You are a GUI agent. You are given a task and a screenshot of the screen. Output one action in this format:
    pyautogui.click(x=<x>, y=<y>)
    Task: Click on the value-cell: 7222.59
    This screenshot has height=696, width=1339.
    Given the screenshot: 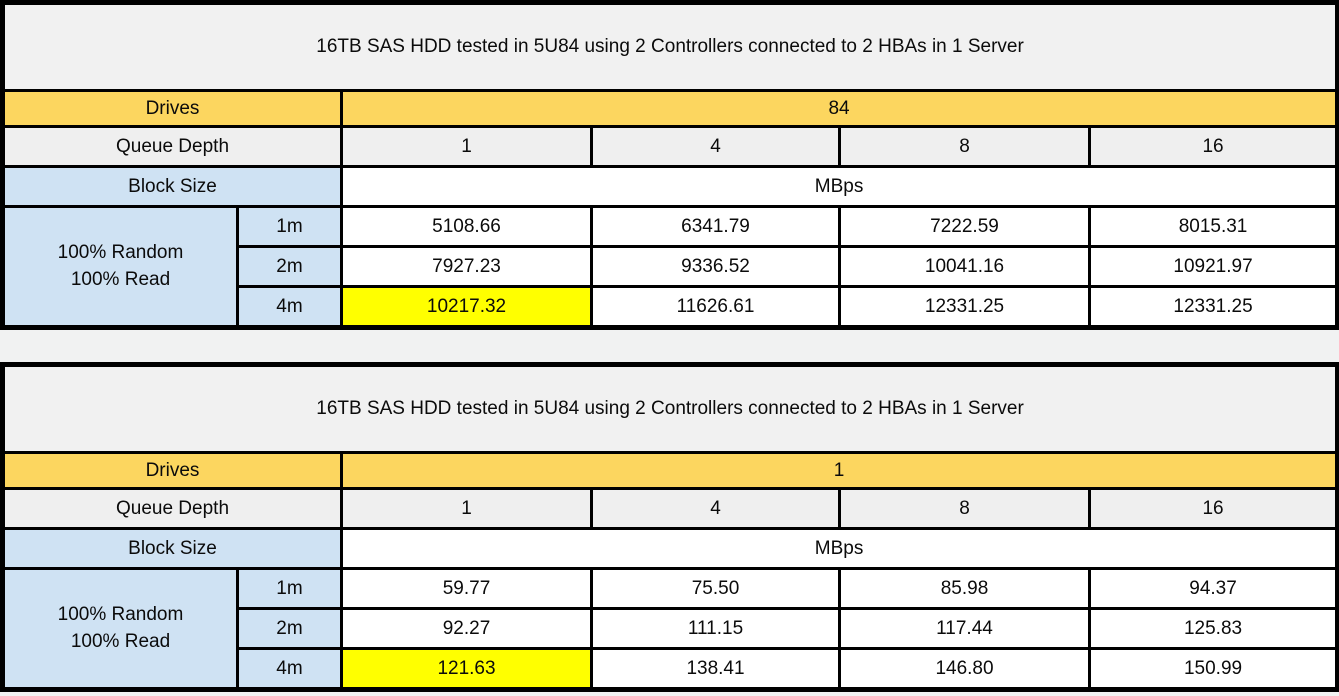 What is the action you would take?
    pyautogui.click(x=964, y=226)
    